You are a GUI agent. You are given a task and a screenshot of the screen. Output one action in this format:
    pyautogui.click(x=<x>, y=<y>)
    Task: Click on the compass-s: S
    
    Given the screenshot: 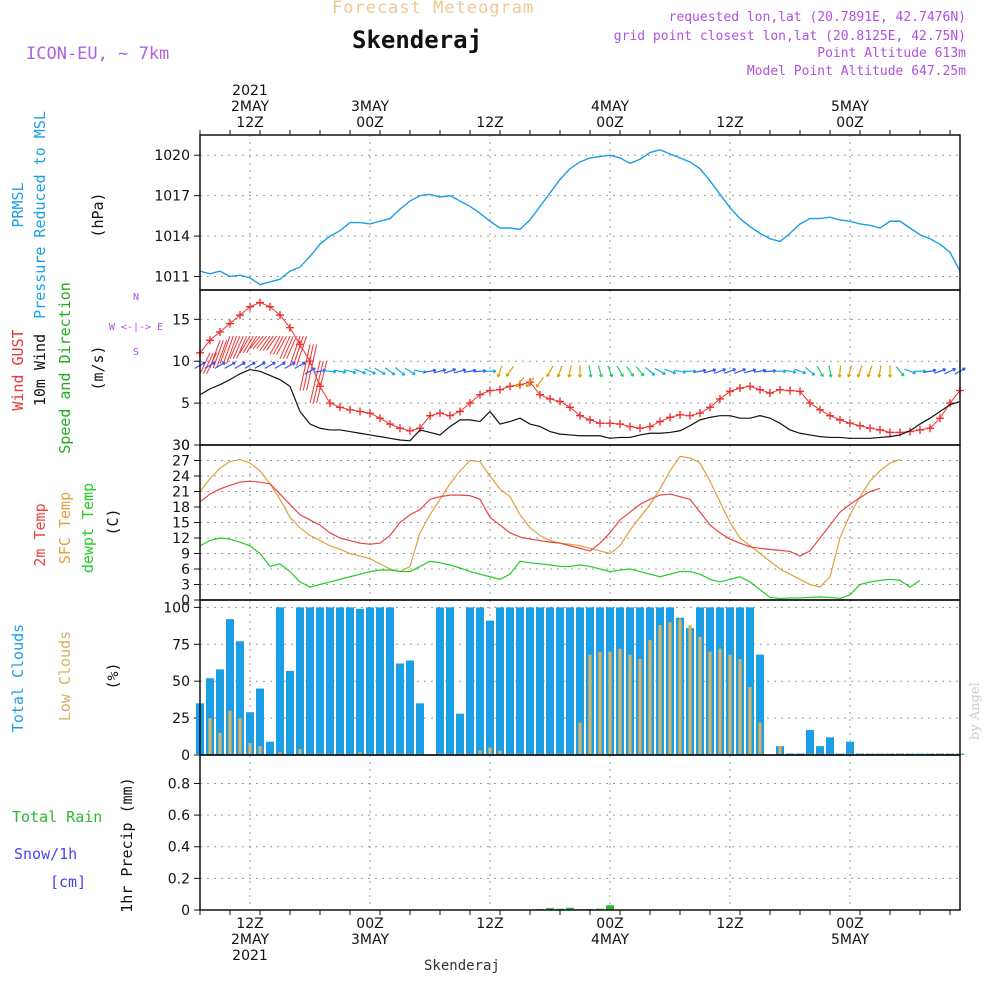 What is the action you would take?
    pyautogui.click(x=136, y=352)
    